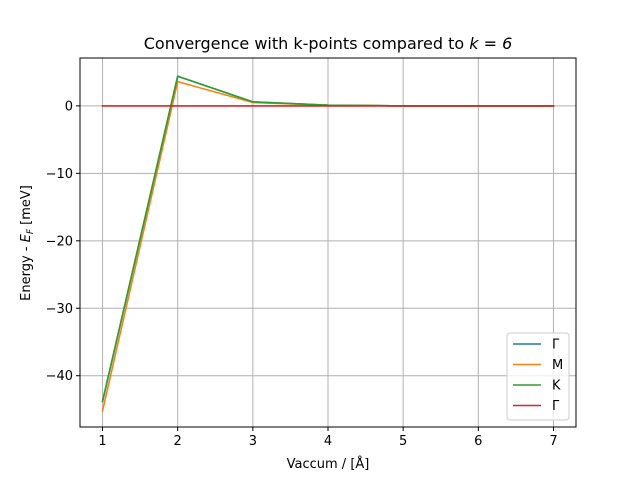  I want to click on y-axis-label-prefix: Energy -, so click(26, 271).